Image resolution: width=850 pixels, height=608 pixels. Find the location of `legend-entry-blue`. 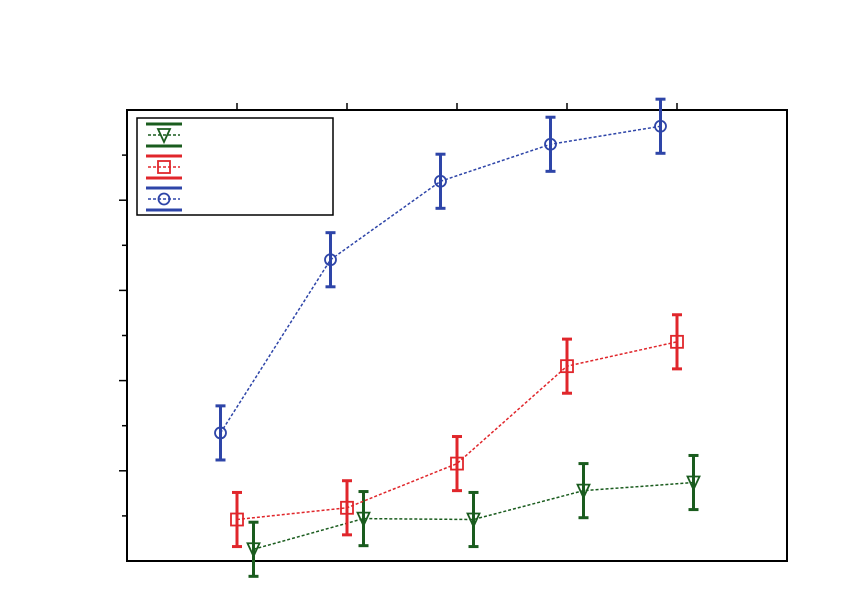

legend-entry-blue is located at coordinates (164, 199).